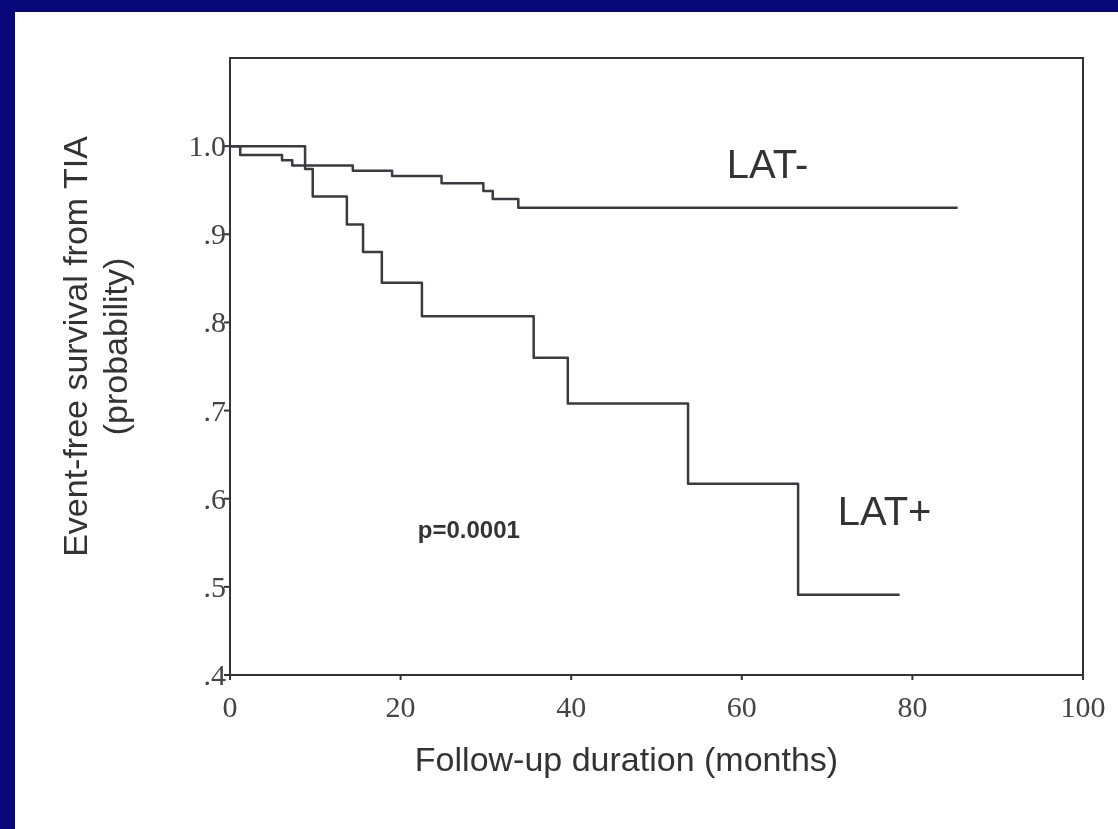 The height and width of the screenshot is (829, 1118). Describe the element at coordinates (400, 706) in the screenshot. I see `x-tick-label: 20` at that location.